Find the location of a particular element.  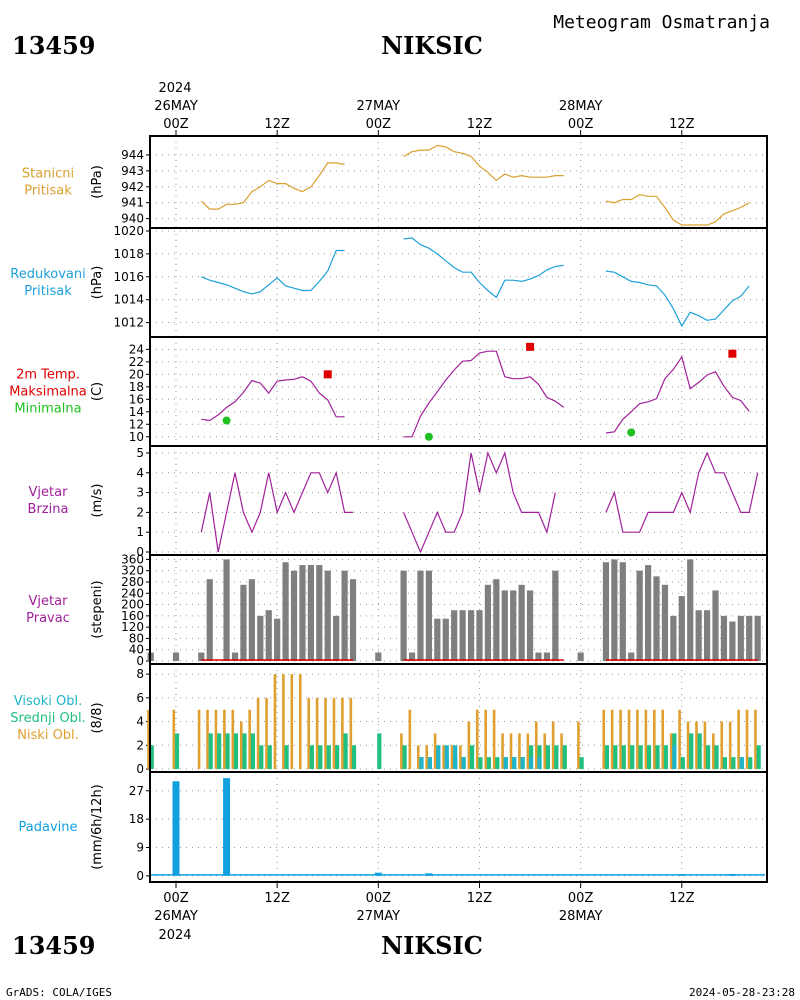

panel-label: Pravac is located at coordinates (48, 618).